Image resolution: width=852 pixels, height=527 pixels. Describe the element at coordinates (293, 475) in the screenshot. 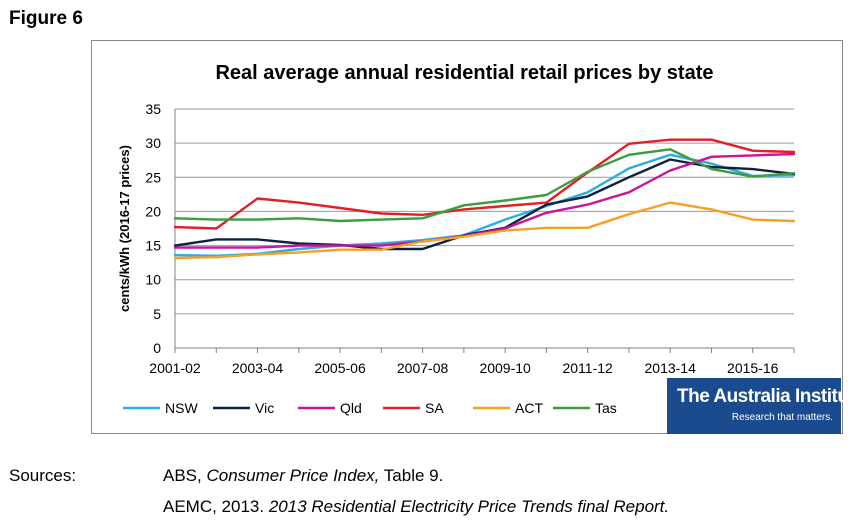

I see `source-1-title: Consumer Price Index,` at that location.